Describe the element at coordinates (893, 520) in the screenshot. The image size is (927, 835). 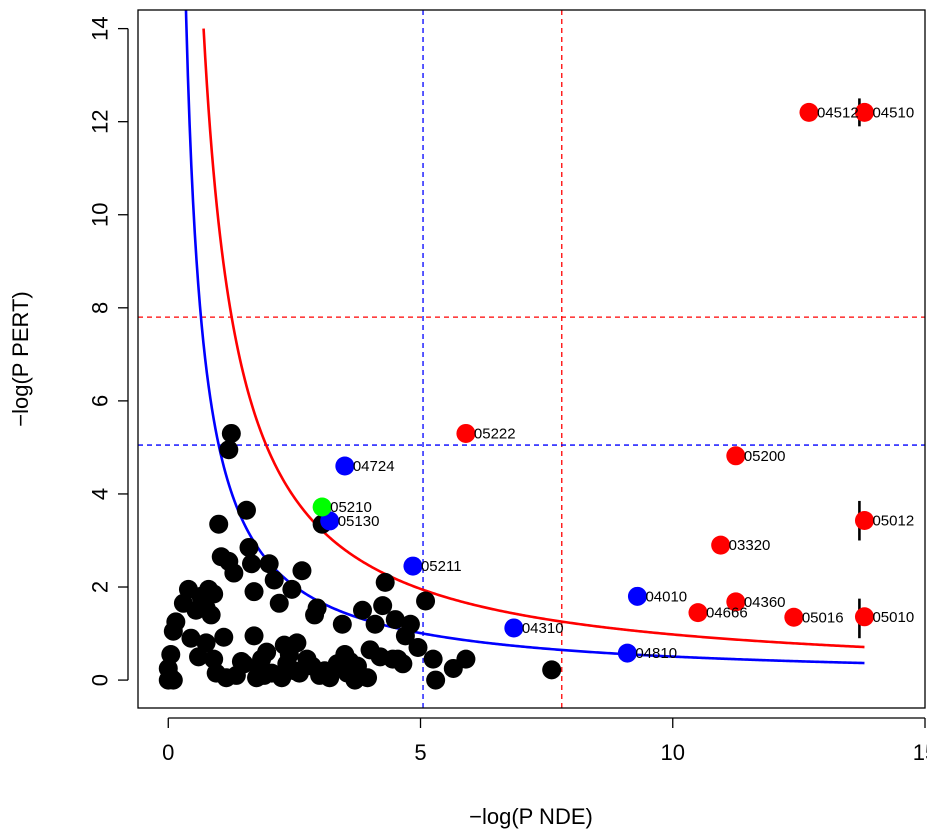
I see `point-label-05012: 05012` at that location.